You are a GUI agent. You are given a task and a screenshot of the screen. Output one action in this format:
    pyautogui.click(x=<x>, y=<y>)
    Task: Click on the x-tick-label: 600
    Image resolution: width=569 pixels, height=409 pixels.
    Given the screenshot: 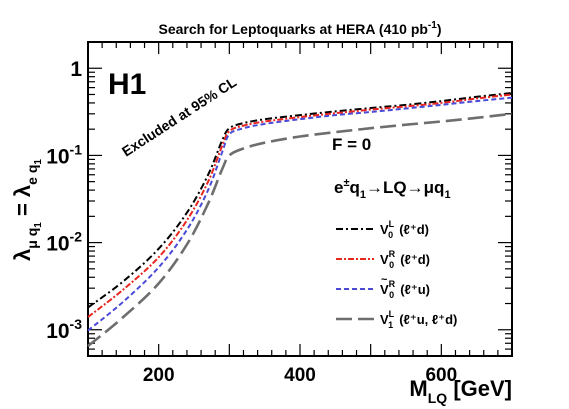 What is the action you would take?
    pyautogui.click(x=441, y=375)
    